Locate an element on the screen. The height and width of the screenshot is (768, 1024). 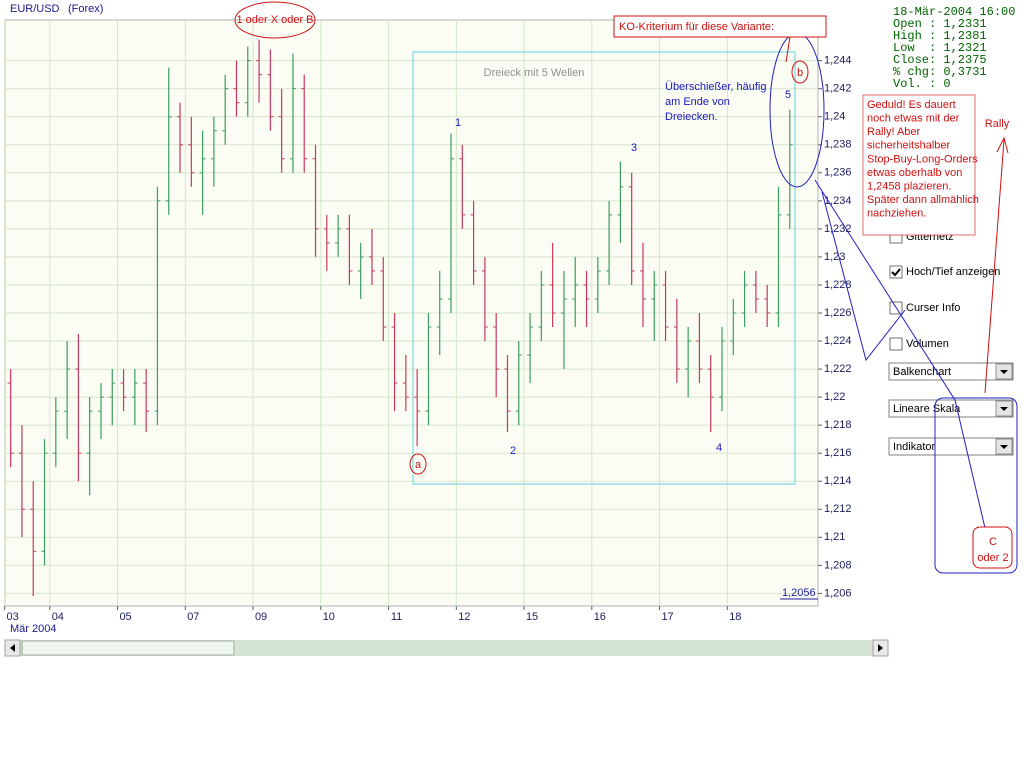
wave-label: 3 is located at coordinates (634, 148).